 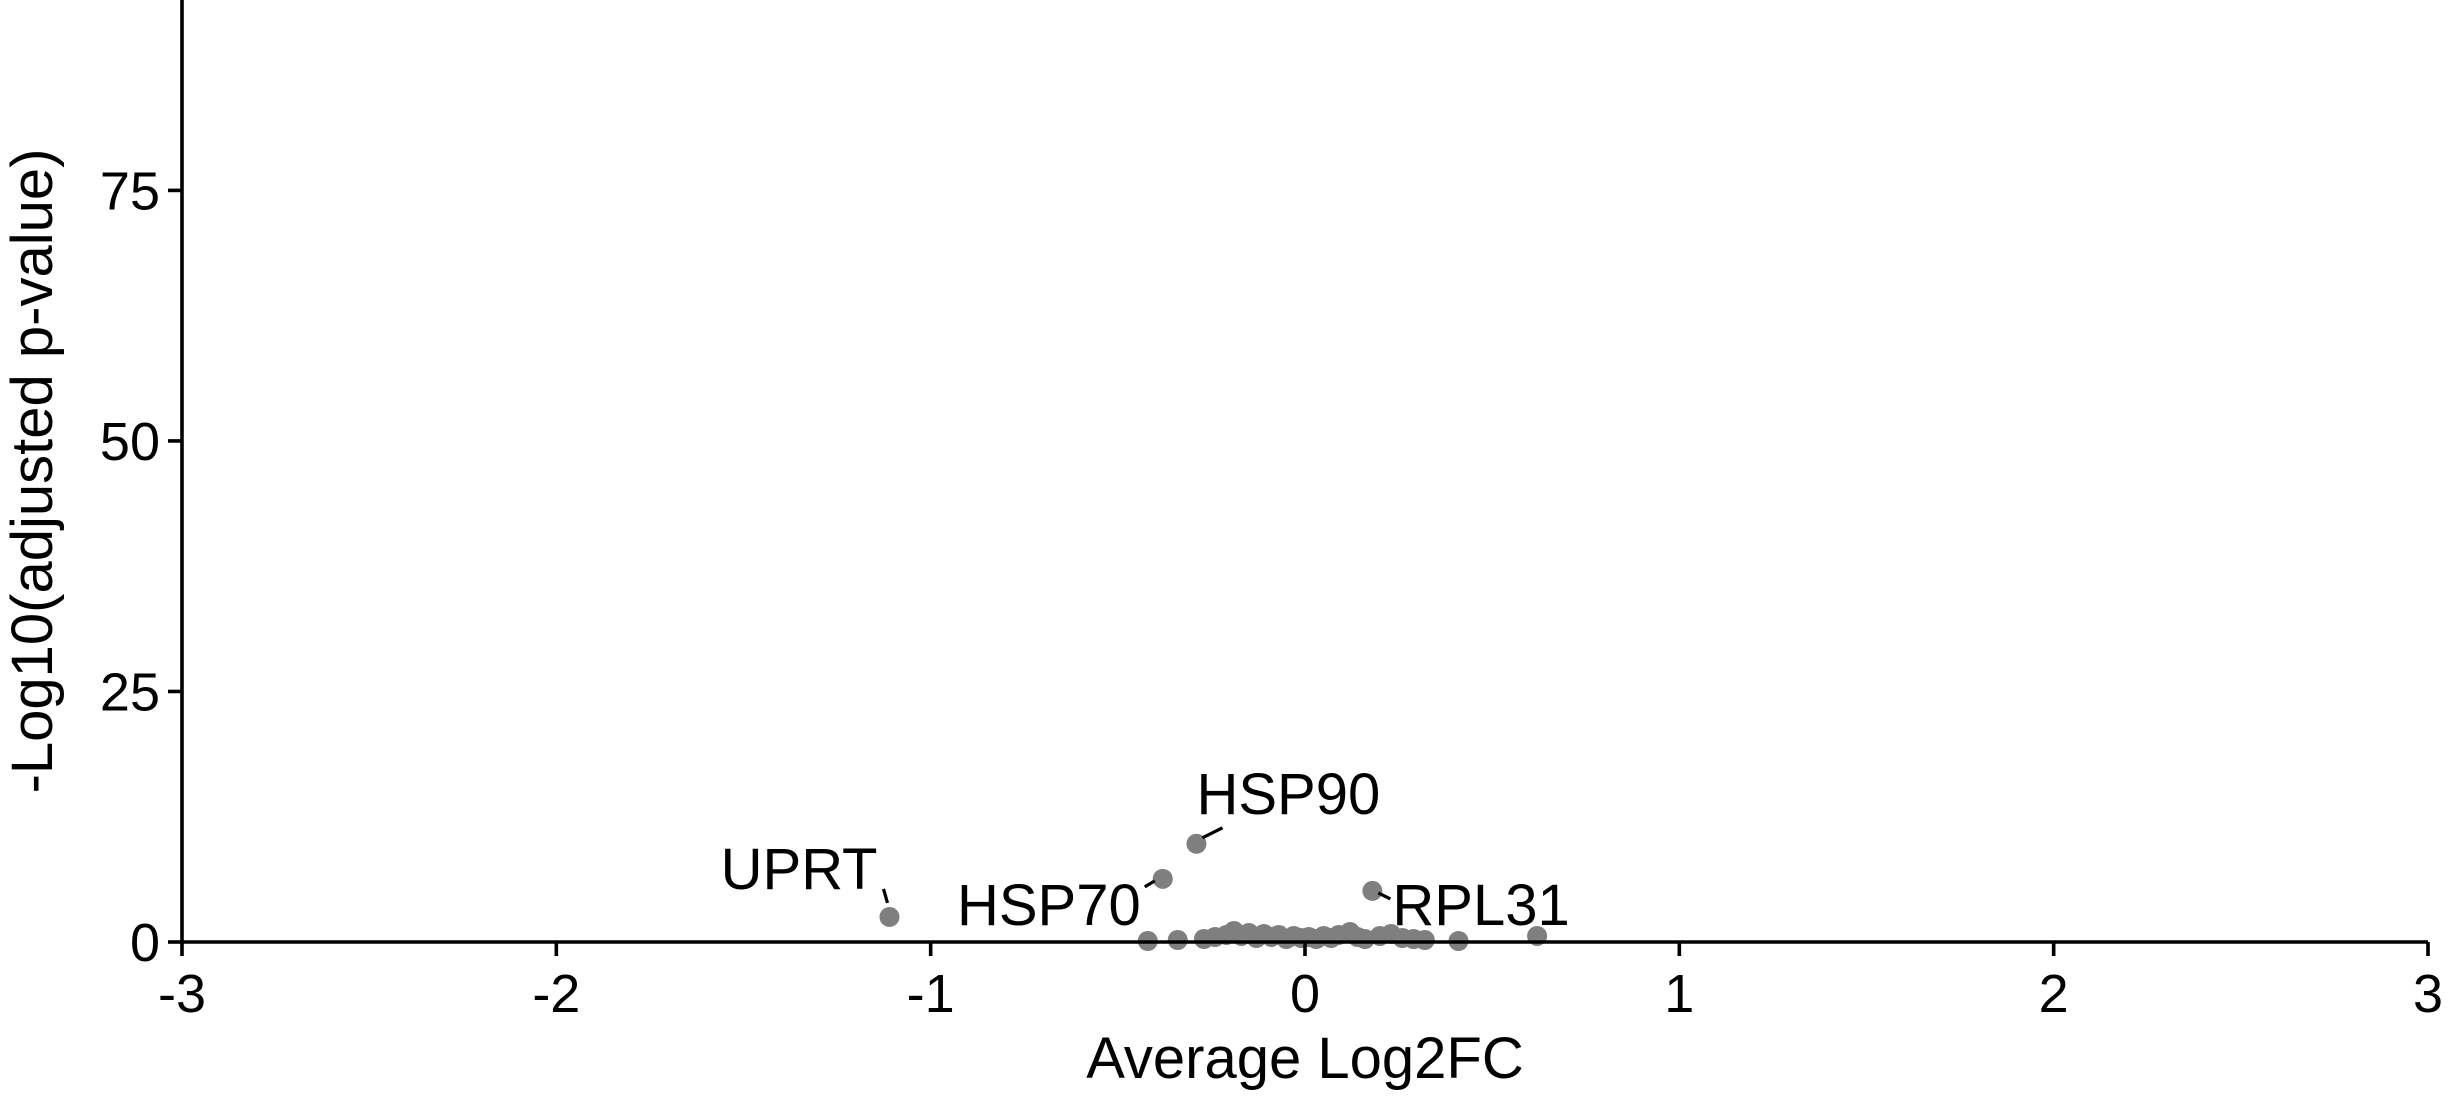 What do you see at coordinates (141, 567) in the screenshot?
I see `y-ticks-layer: 0 25 50 75` at bounding box center [141, 567].